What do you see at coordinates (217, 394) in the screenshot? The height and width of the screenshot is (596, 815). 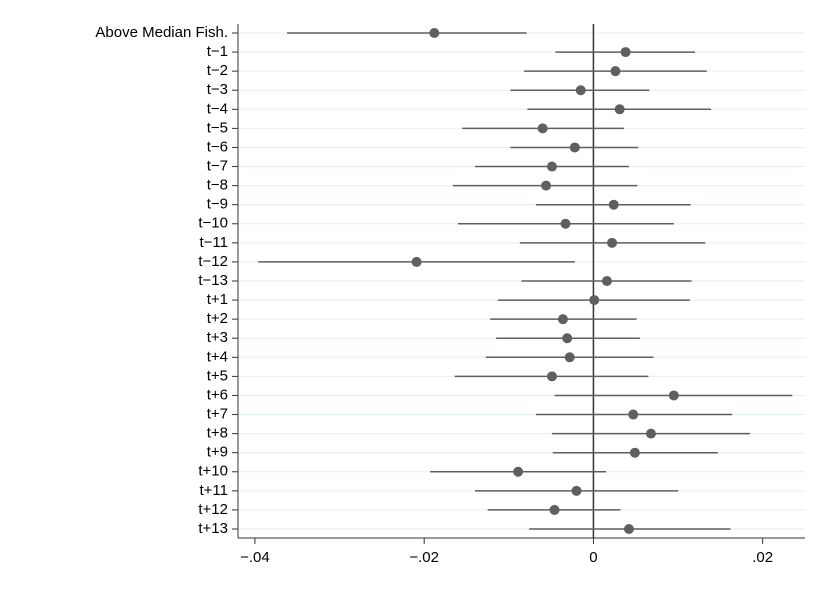 I see `y-tick-label: t+6` at bounding box center [217, 394].